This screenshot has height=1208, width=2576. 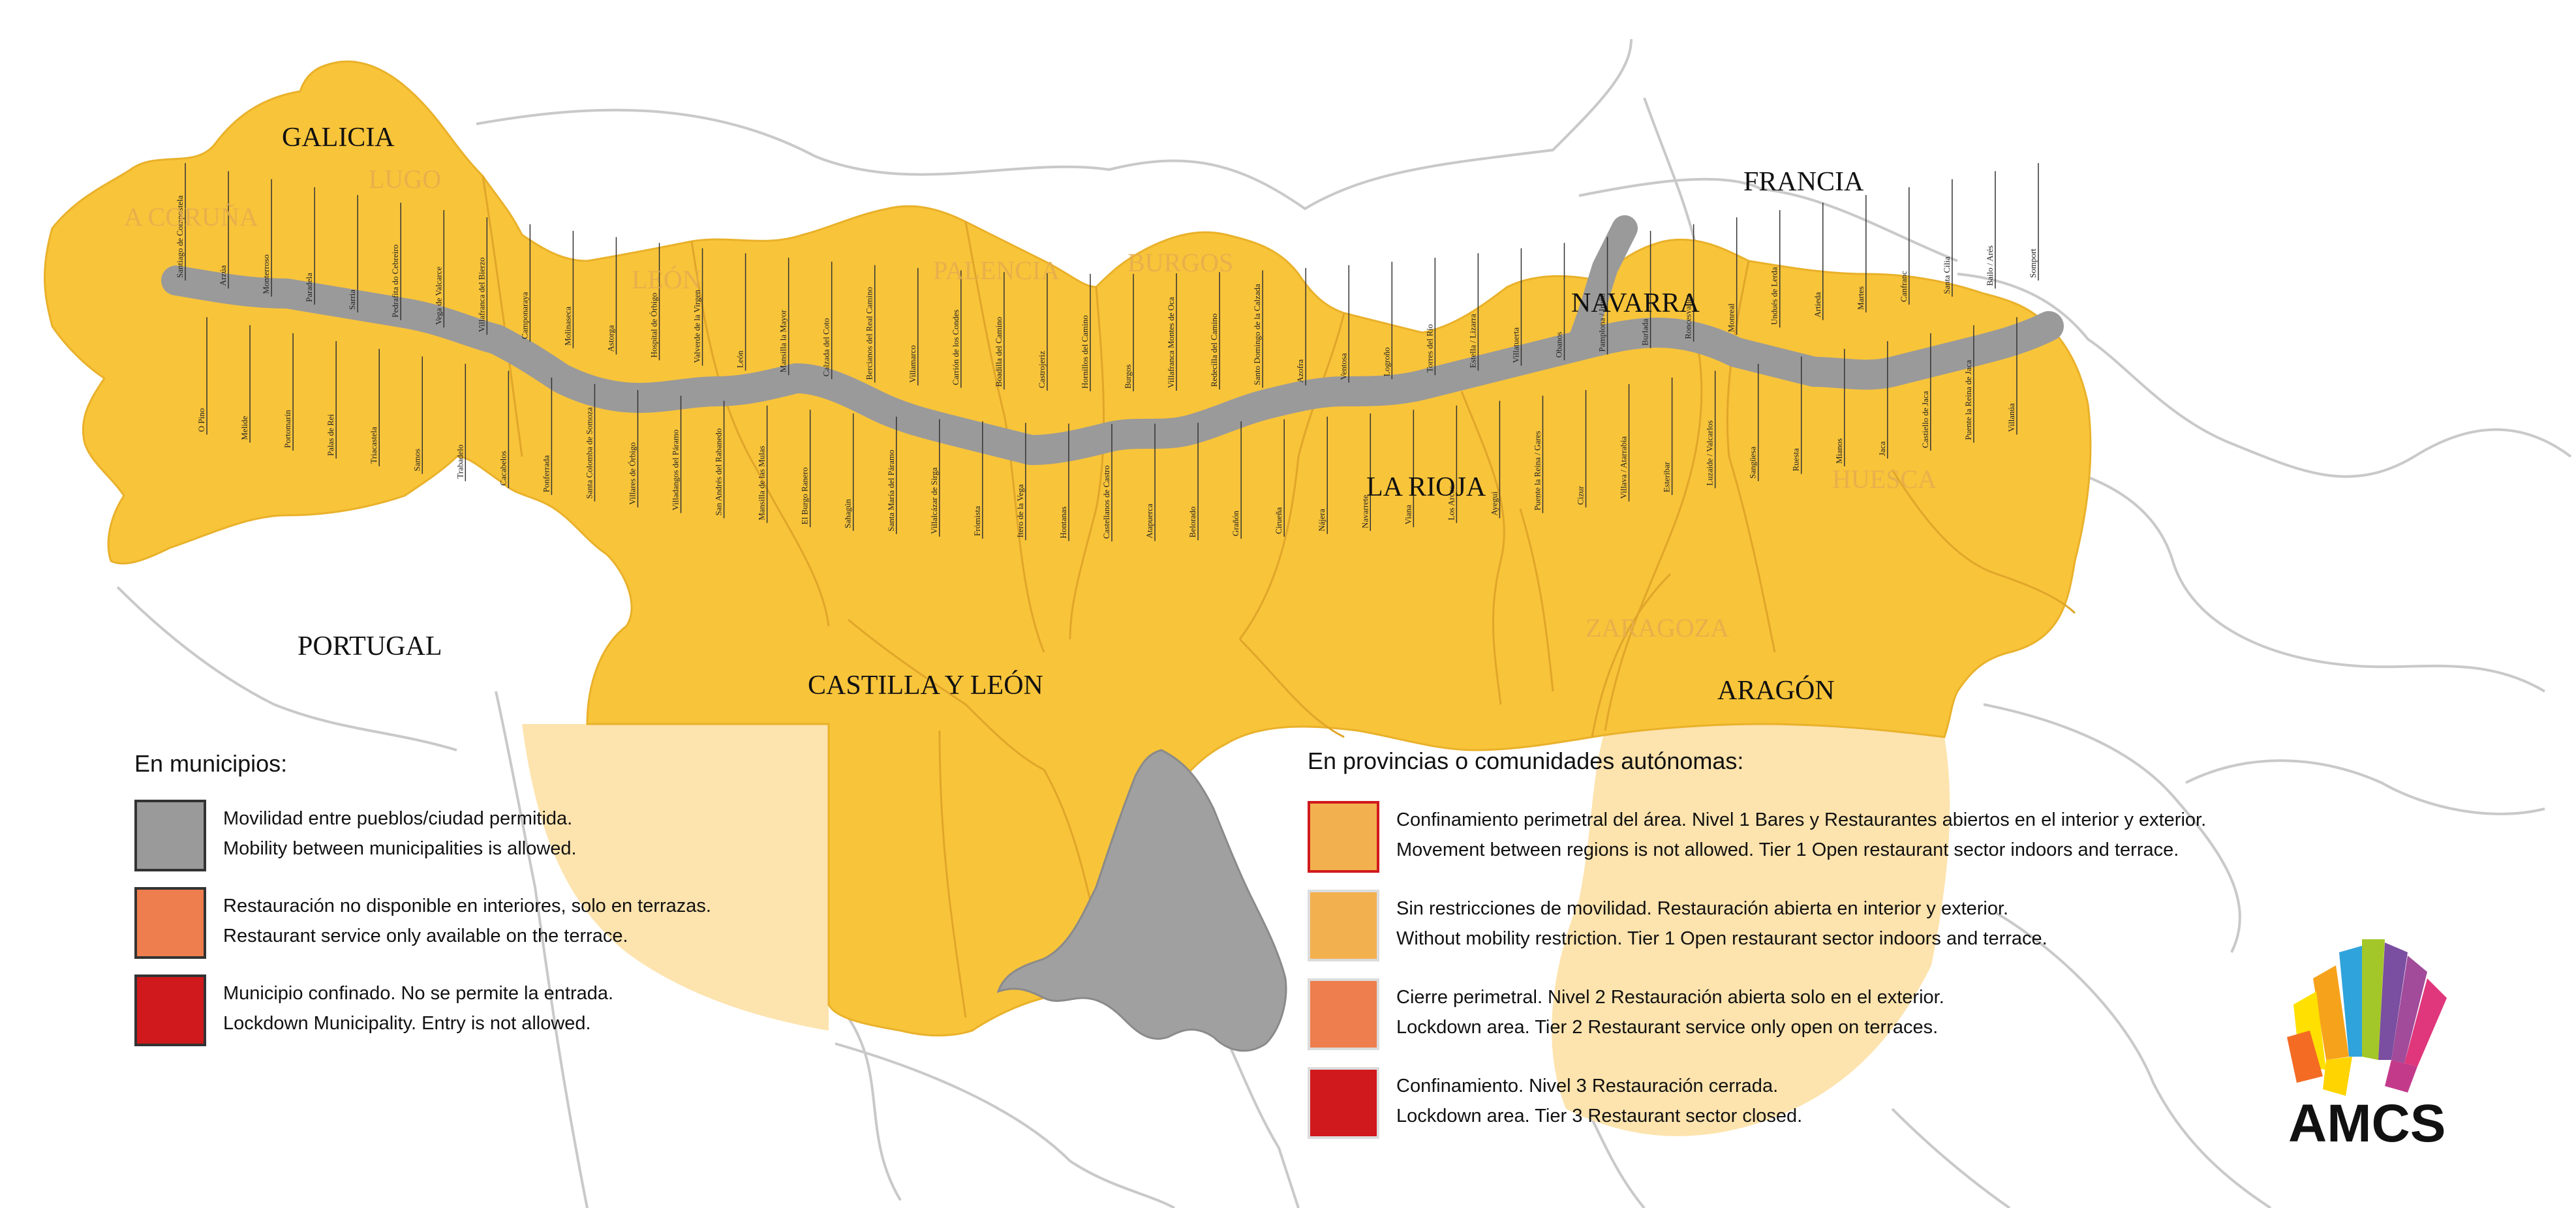 What do you see at coordinates (339, 138) in the screenshot?
I see `region-label-galicia: GALICIA` at bounding box center [339, 138].